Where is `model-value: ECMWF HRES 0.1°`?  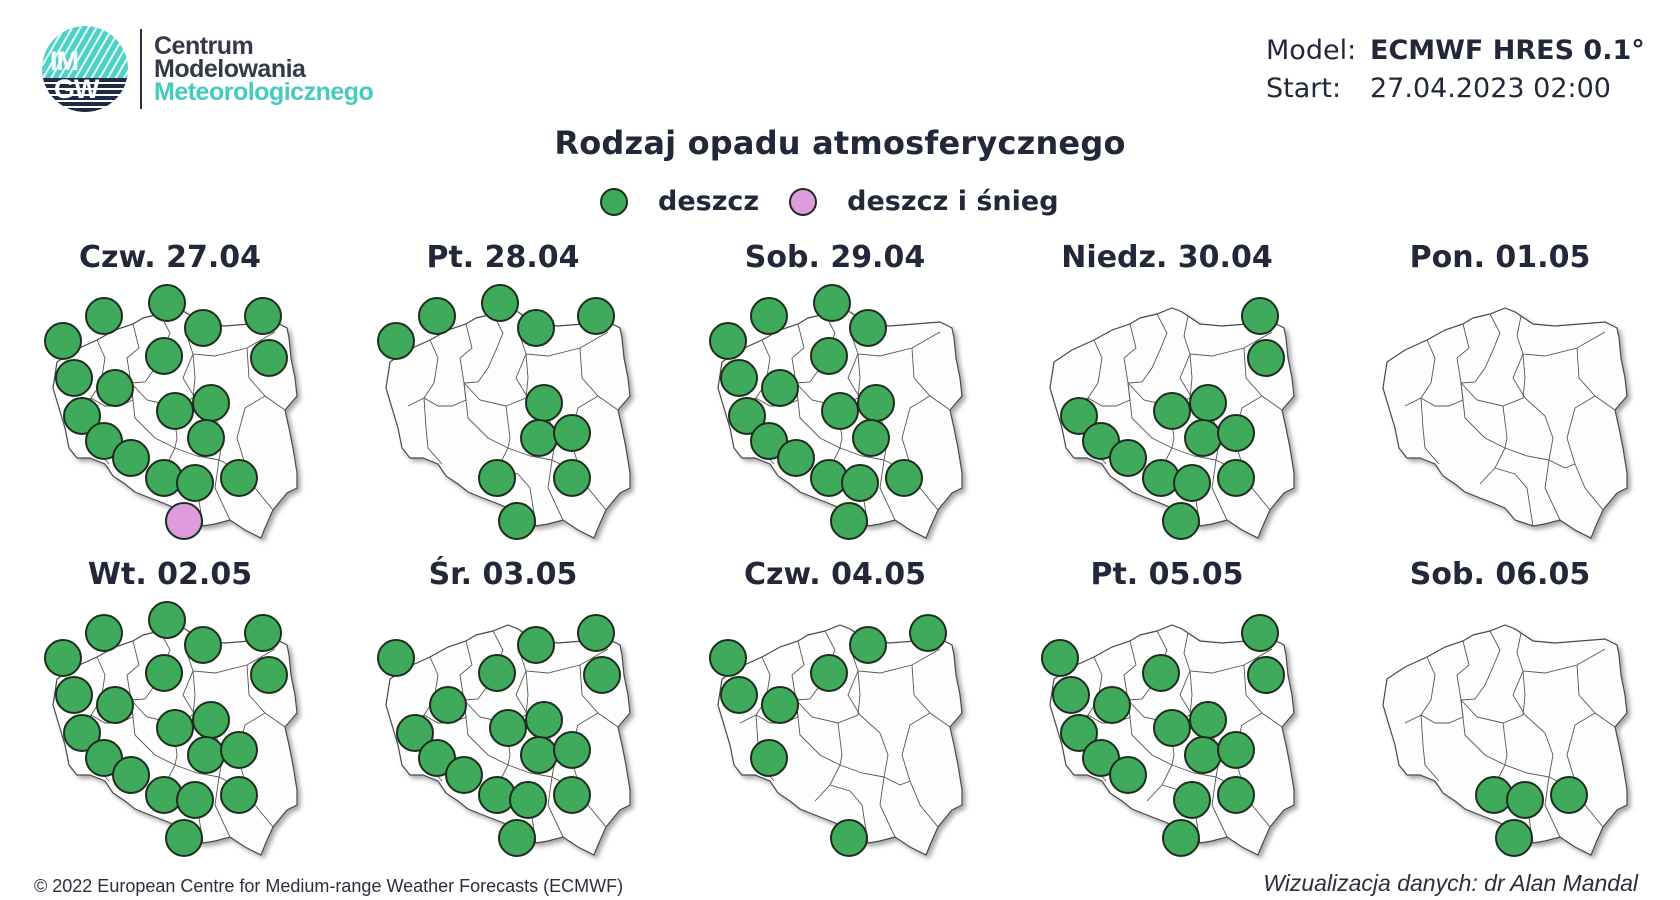 model-value: ECMWF HRES 0.1° is located at coordinates (1507, 50).